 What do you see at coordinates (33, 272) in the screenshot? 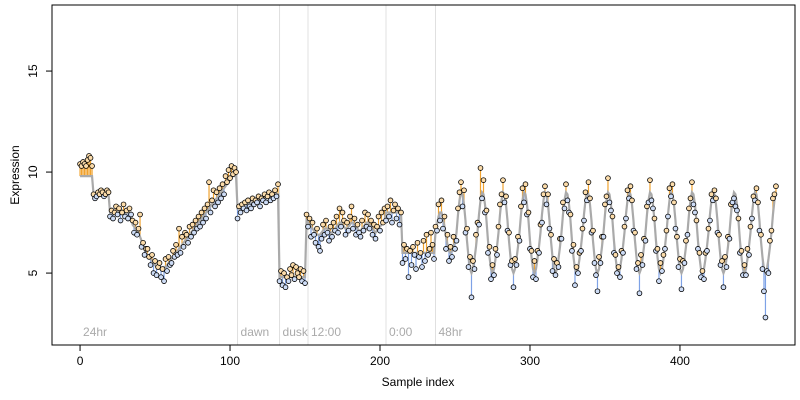
I see `y-tick-label: 5` at bounding box center [33, 272].